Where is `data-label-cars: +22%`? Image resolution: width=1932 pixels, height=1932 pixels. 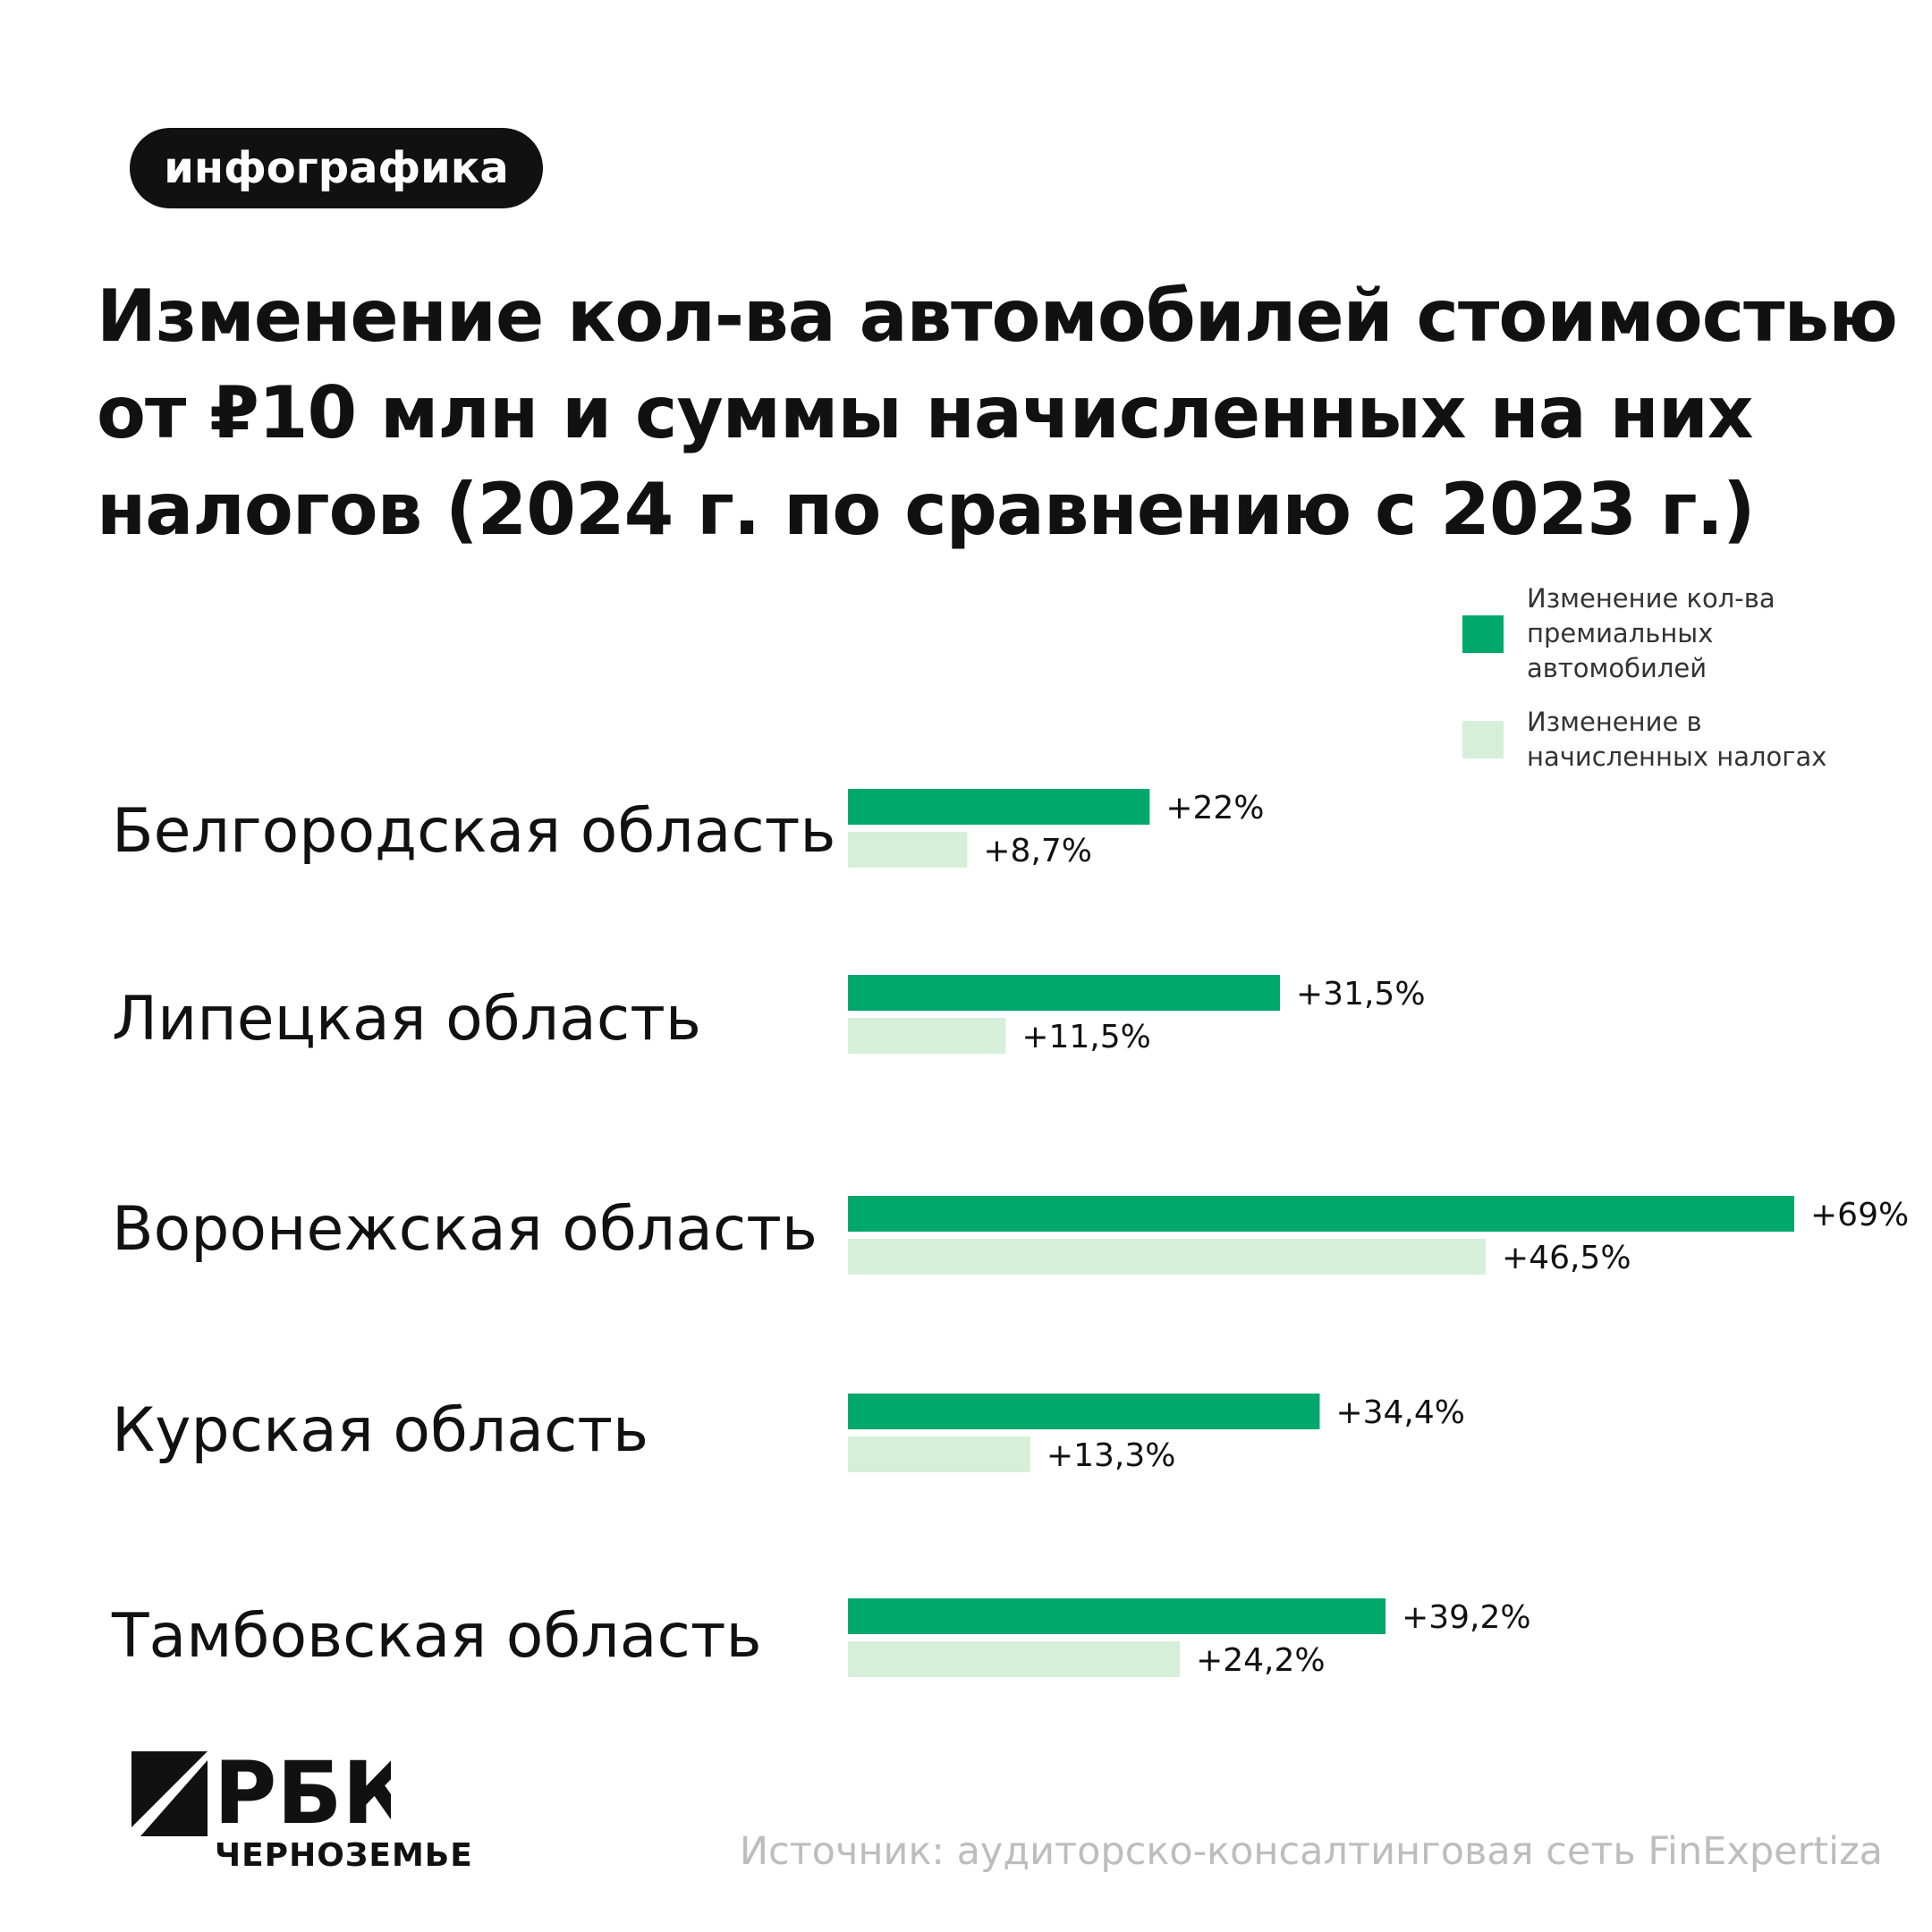
data-label-cars: +22% is located at coordinates (1214, 808).